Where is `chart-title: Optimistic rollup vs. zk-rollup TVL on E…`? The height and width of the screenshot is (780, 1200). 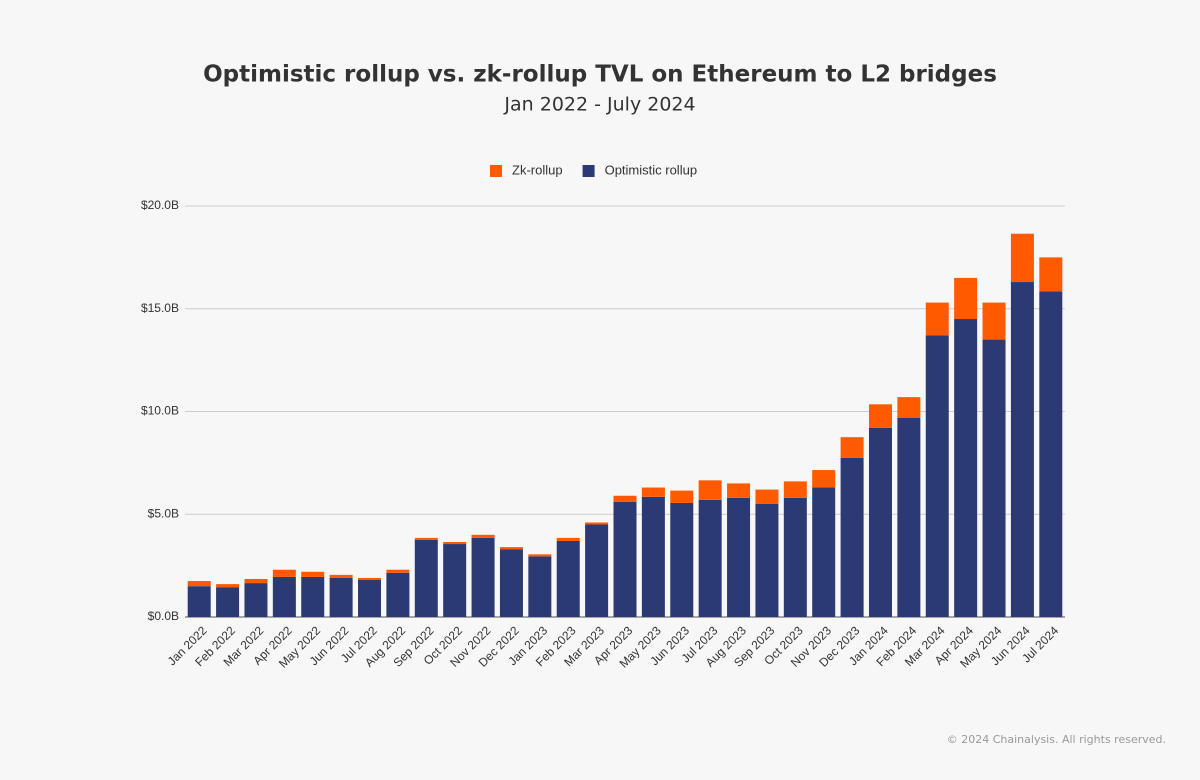
chart-title: Optimistic rollup vs. zk-rollup TVL on E… is located at coordinates (600, 75).